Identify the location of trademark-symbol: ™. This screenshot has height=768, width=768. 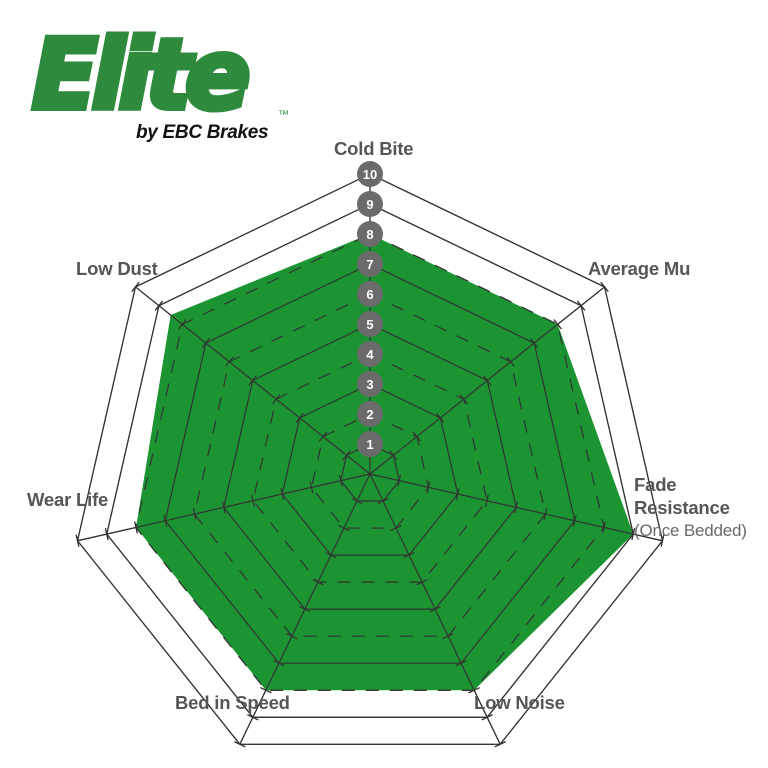
(283, 115).